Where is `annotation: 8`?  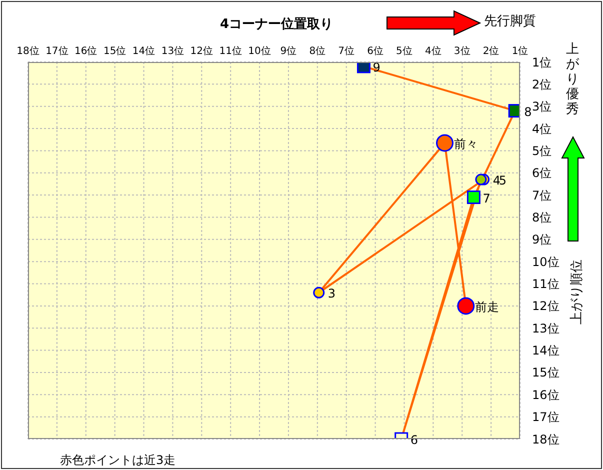
annotation: 8 is located at coordinates (528, 111).